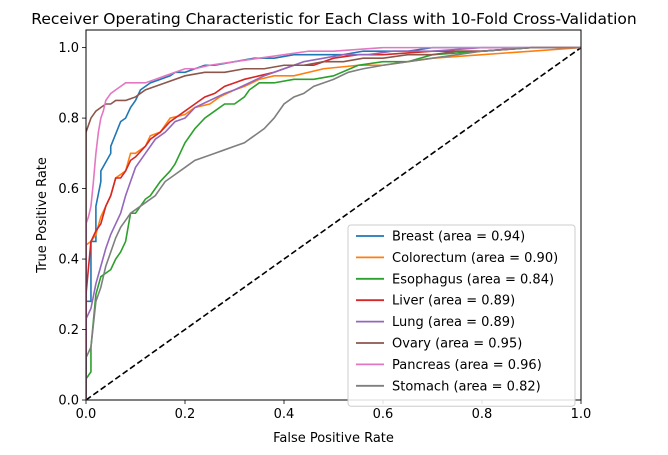 The width and height of the screenshot is (668, 455). I want to click on x-tick-label: 0.0, so click(86, 414).